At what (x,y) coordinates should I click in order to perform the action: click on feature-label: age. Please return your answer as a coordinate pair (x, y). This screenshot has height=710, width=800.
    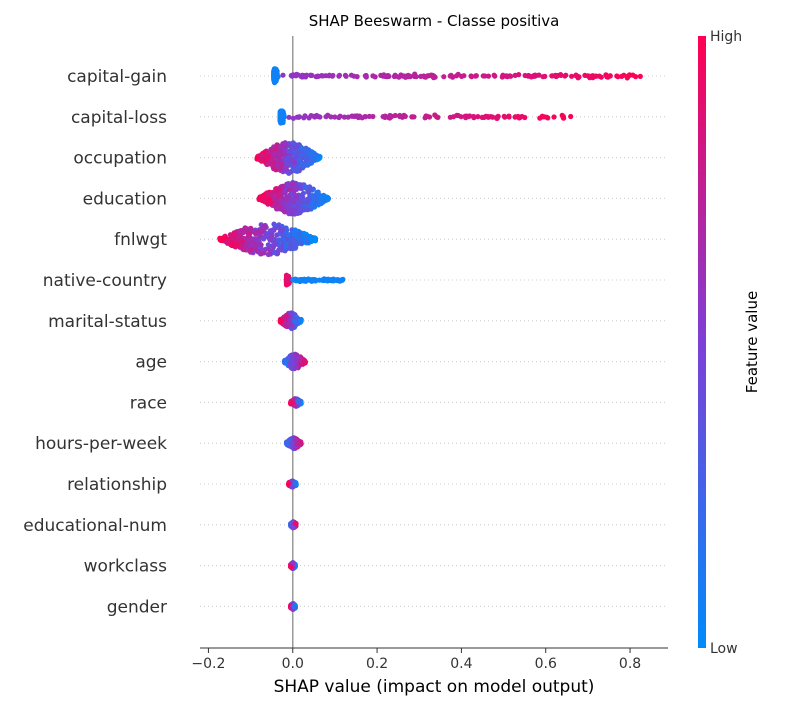
    Looking at the image, I should click on (151, 363).